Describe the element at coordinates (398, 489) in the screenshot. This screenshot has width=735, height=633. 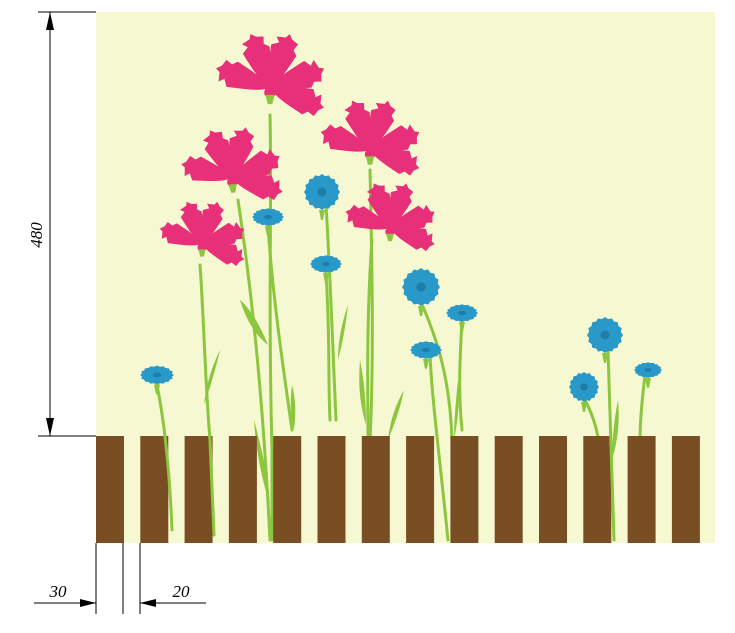
I see `fence` at that location.